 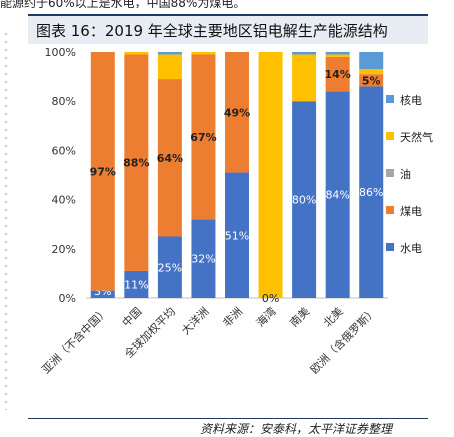 What do you see at coordinates (411, 211) in the screenshot?
I see `legend-label: 煤电` at bounding box center [411, 211].